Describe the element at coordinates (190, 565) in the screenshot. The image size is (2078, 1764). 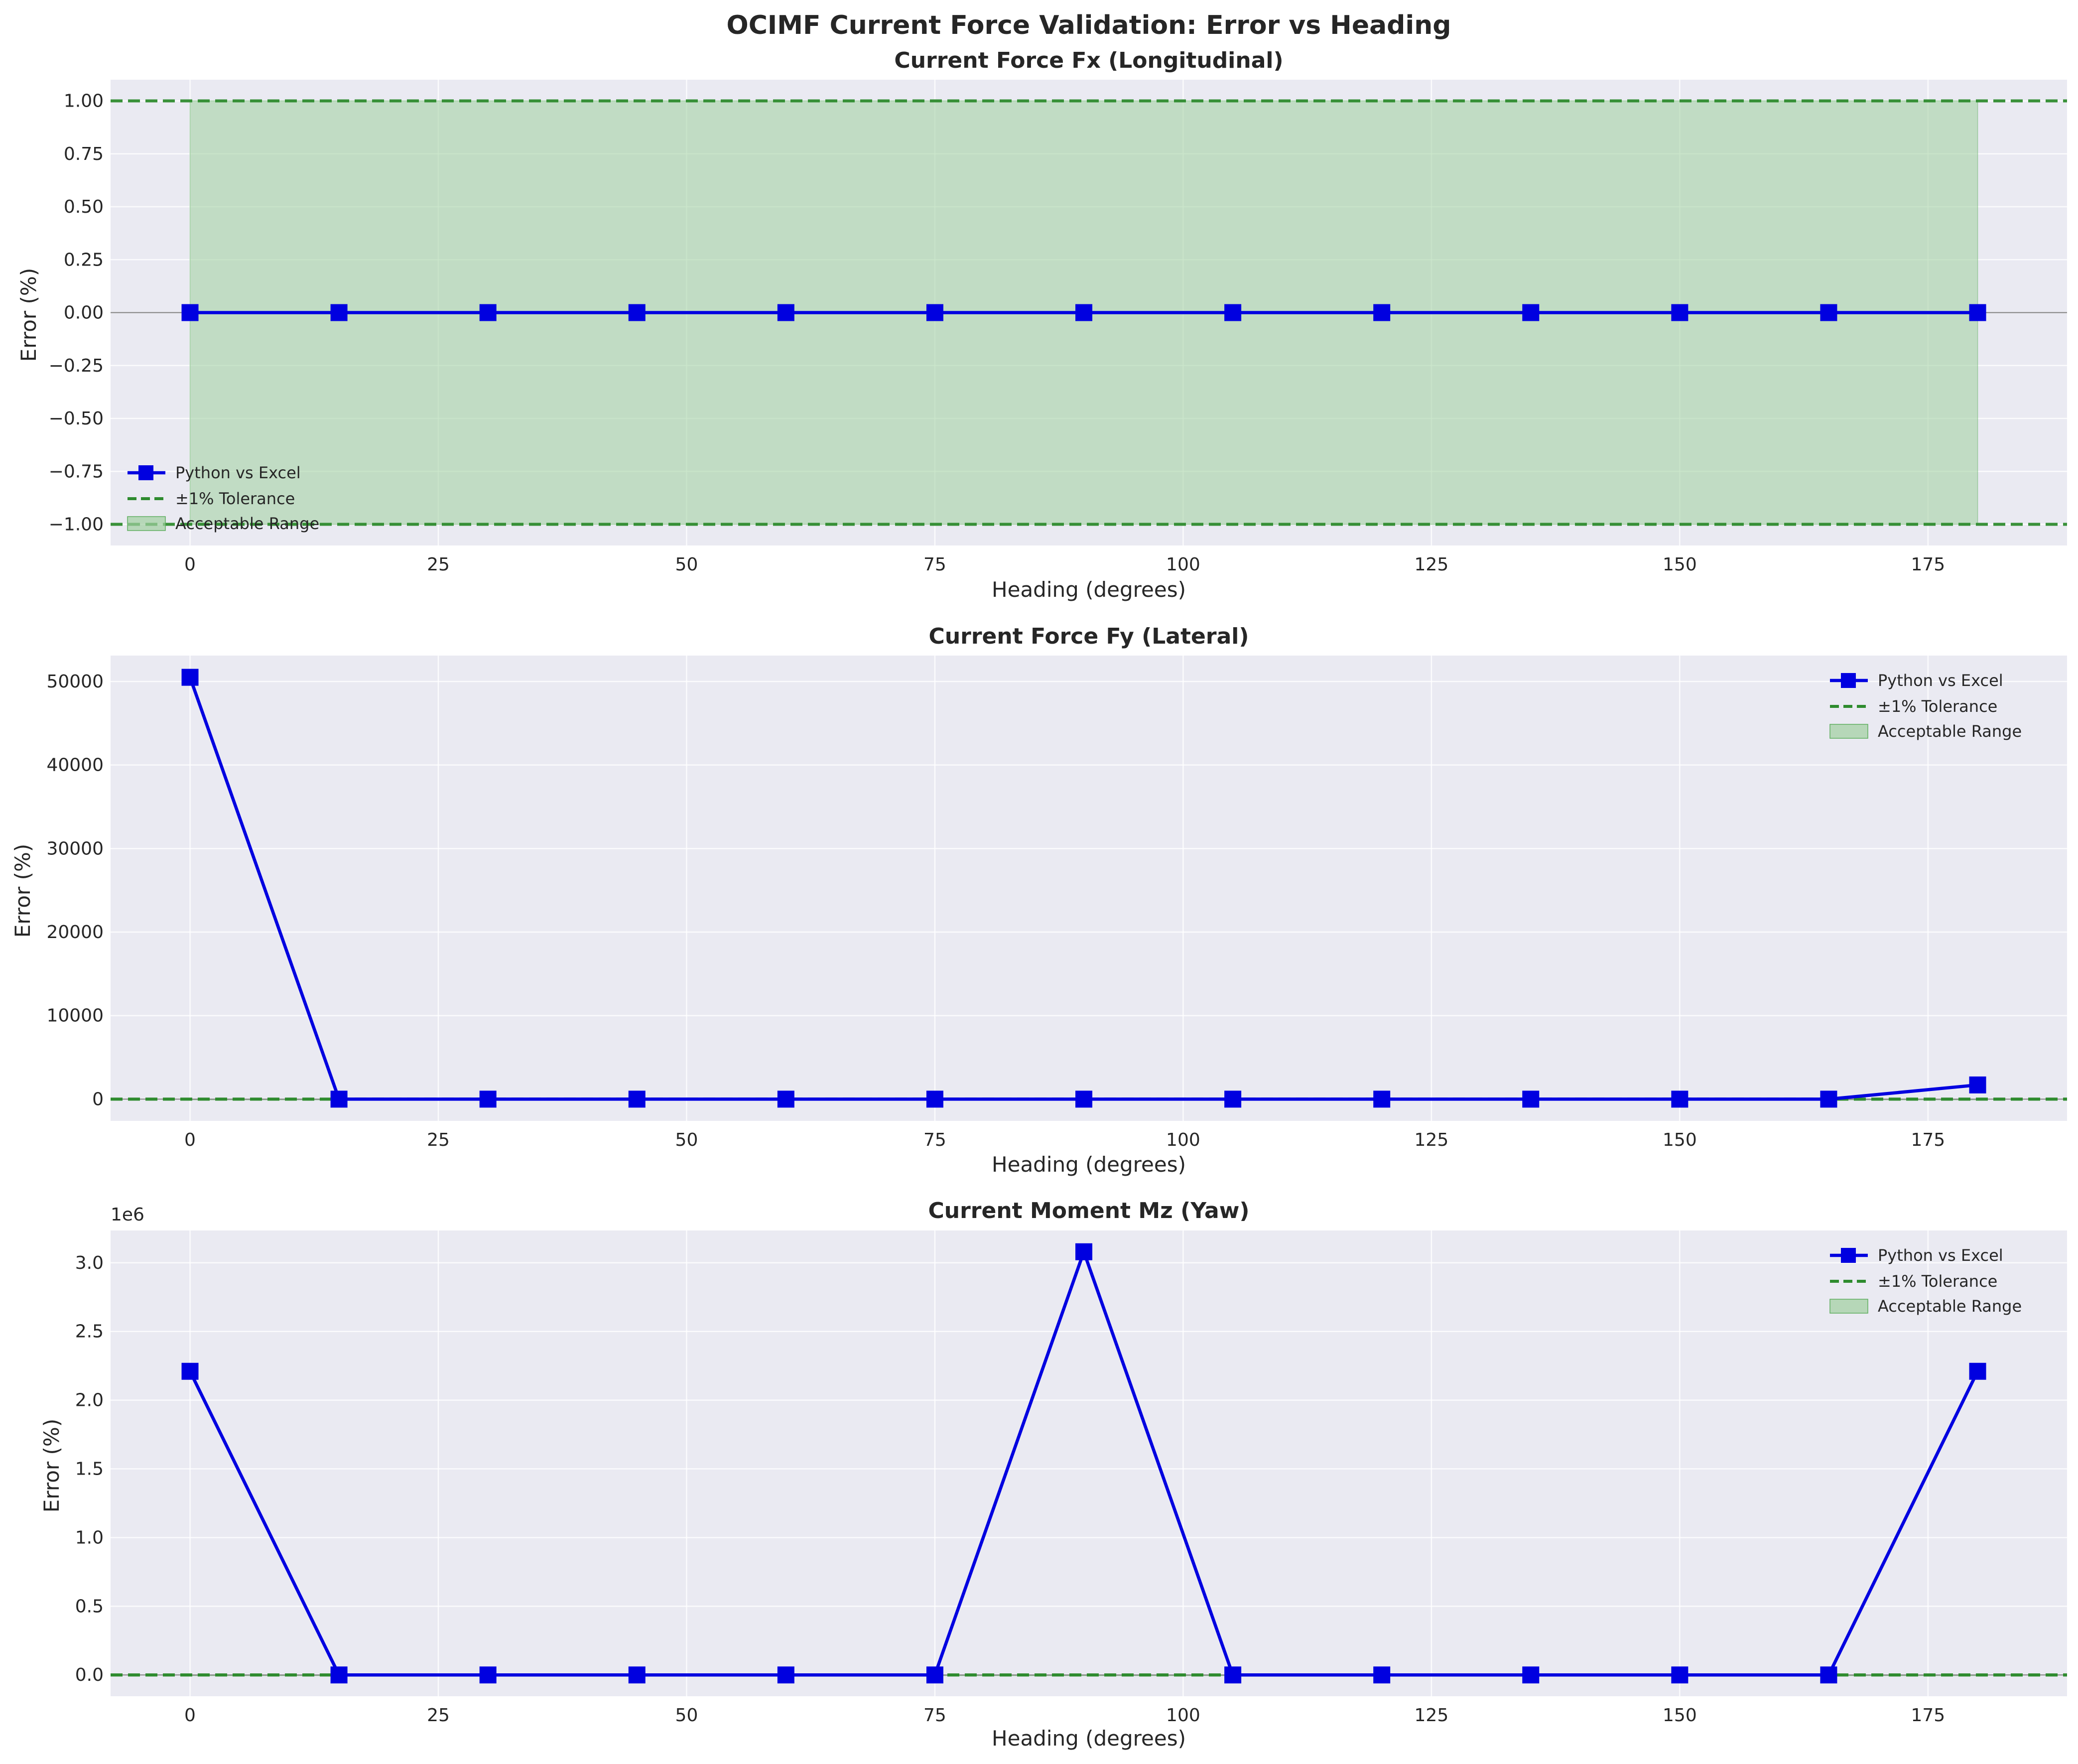
I see `fx-x-tick-label: 0` at that location.